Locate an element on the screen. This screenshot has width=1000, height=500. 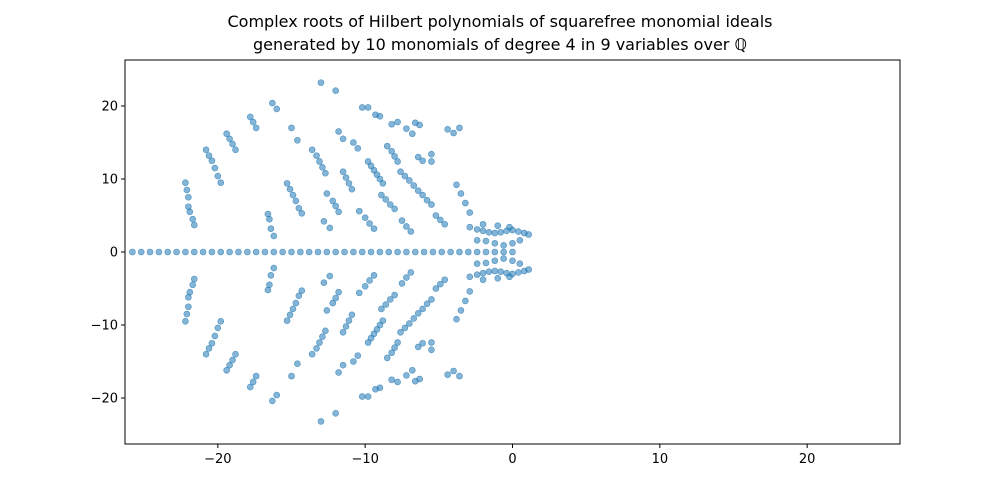
x-tick-label: 20 is located at coordinates (807, 459).